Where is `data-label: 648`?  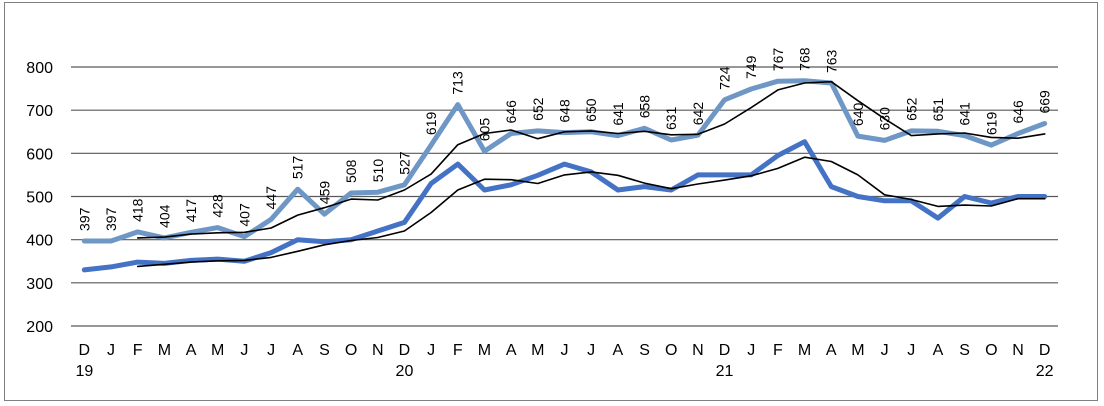 data-label: 648 is located at coordinates (565, 111).